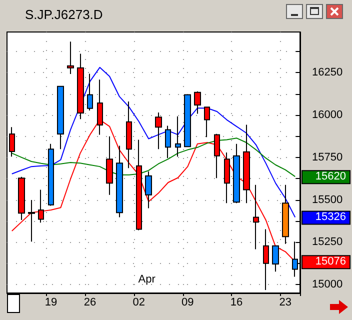 The image size is (352, 320). What do you see at coordinates (153, 158) in the screenshot?
I see `line-series` at bounding box center [153, 158].